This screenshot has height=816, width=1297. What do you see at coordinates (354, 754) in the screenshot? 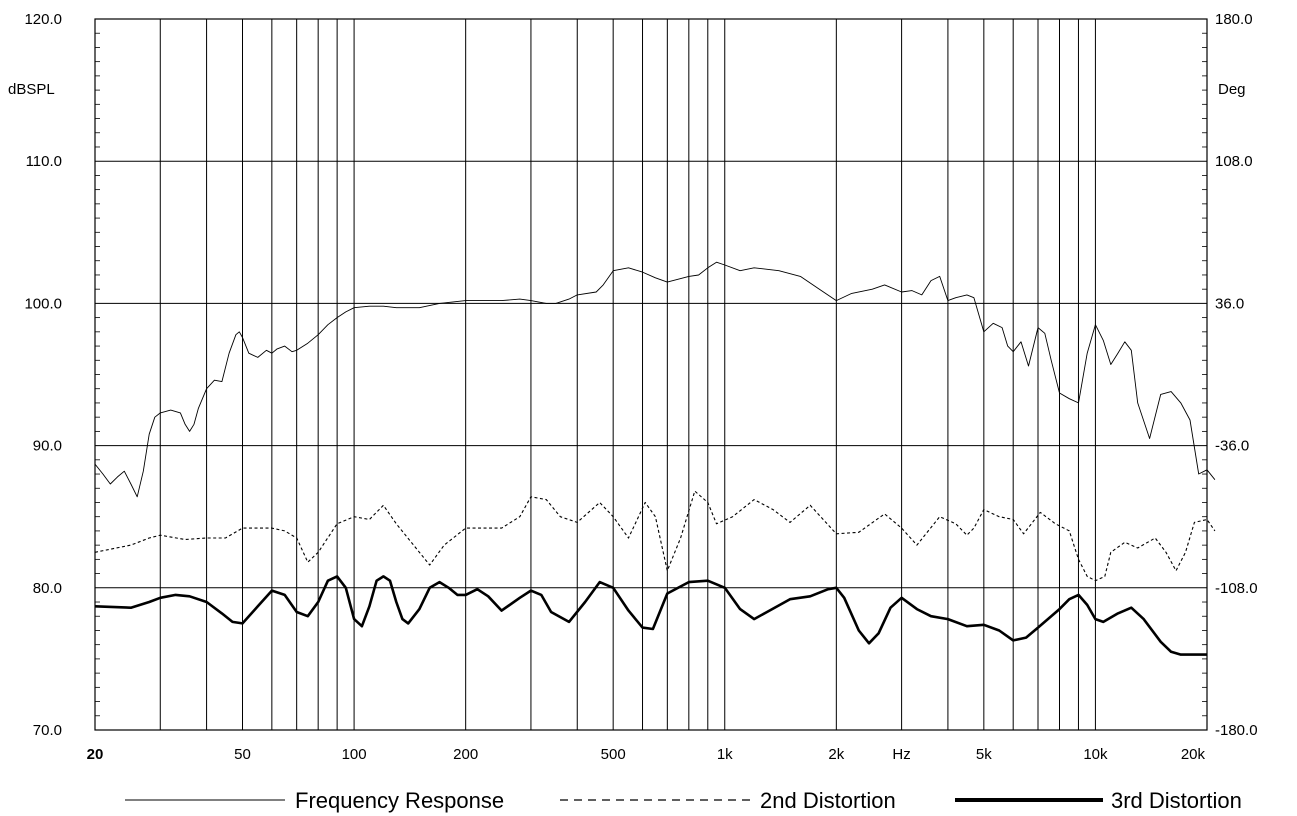
I see `x-tick-label: 100` at bounding box center [354, 754].